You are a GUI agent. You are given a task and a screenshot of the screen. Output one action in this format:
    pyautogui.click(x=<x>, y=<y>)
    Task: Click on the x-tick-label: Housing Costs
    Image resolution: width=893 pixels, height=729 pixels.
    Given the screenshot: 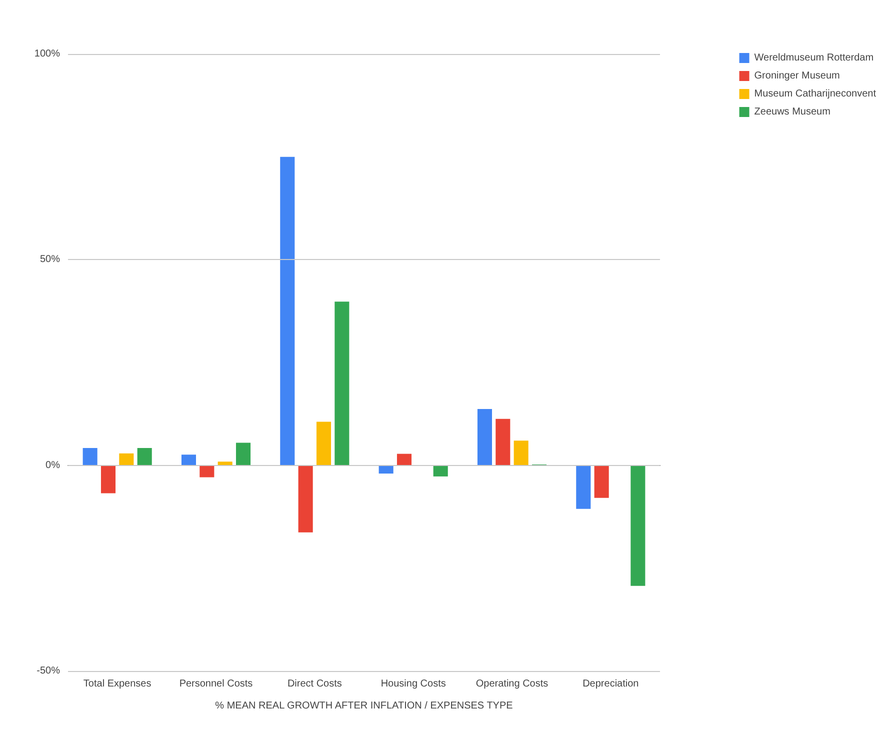 What is the action you would take?
    pyautogui.click(x=413, y=684)
    